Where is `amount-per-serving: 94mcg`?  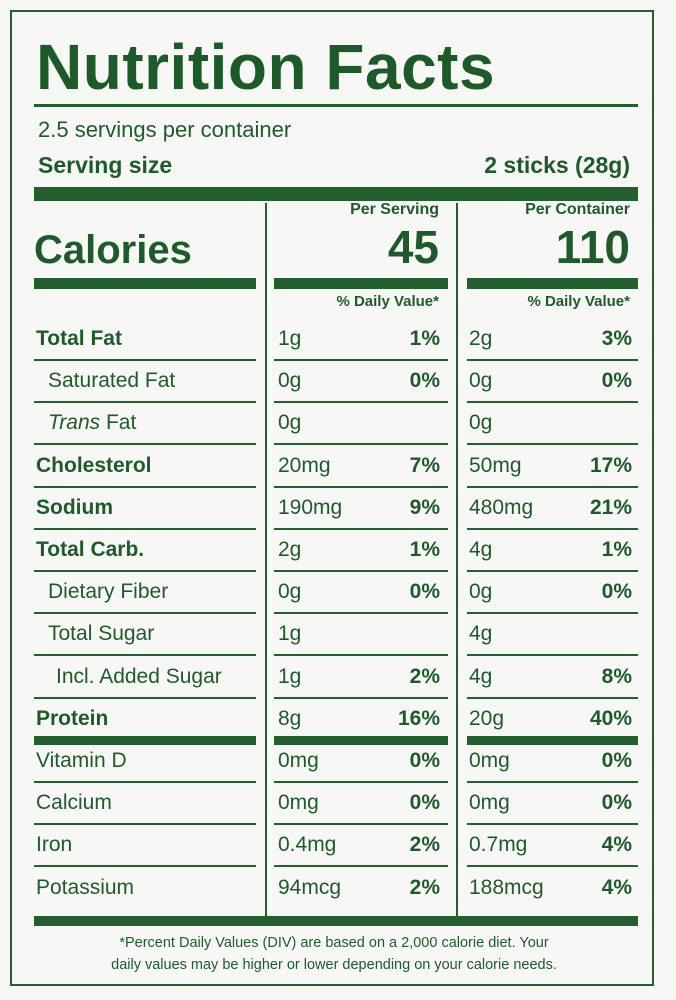 amount-per-serving: 94mcg is located at coordinates (310, 887).